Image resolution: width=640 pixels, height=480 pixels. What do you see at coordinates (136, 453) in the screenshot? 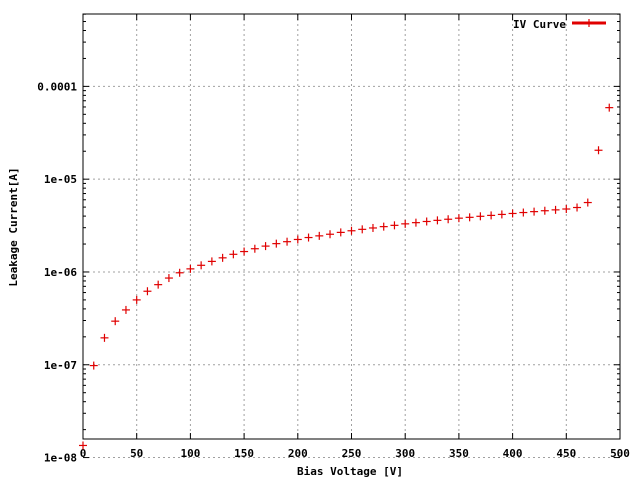
I see `x-tick-label: 50` at bounding box center [136, 453].